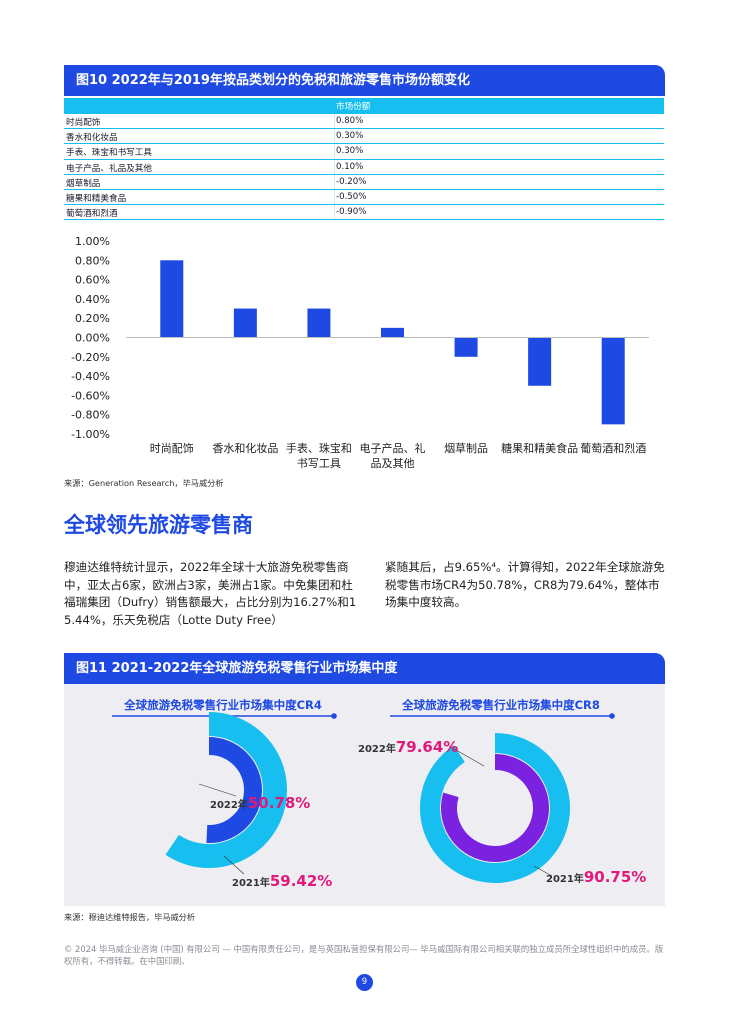  What do you see at coordinates (613, 448) in the screenshot?
I see `x-category-label: 葡萄酒和烈酒` at bounding box center [613, 448].